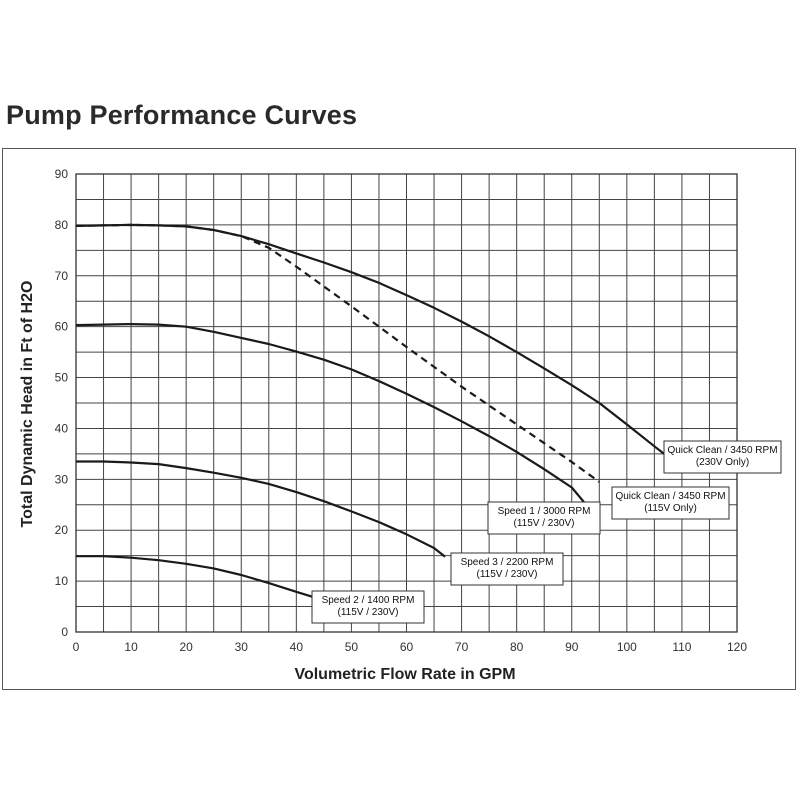 This screenshot has width=800, height=800. Describe the element at coordinates (62, 378) in the screenshot. I see `y-tick-label: 50` at that location.